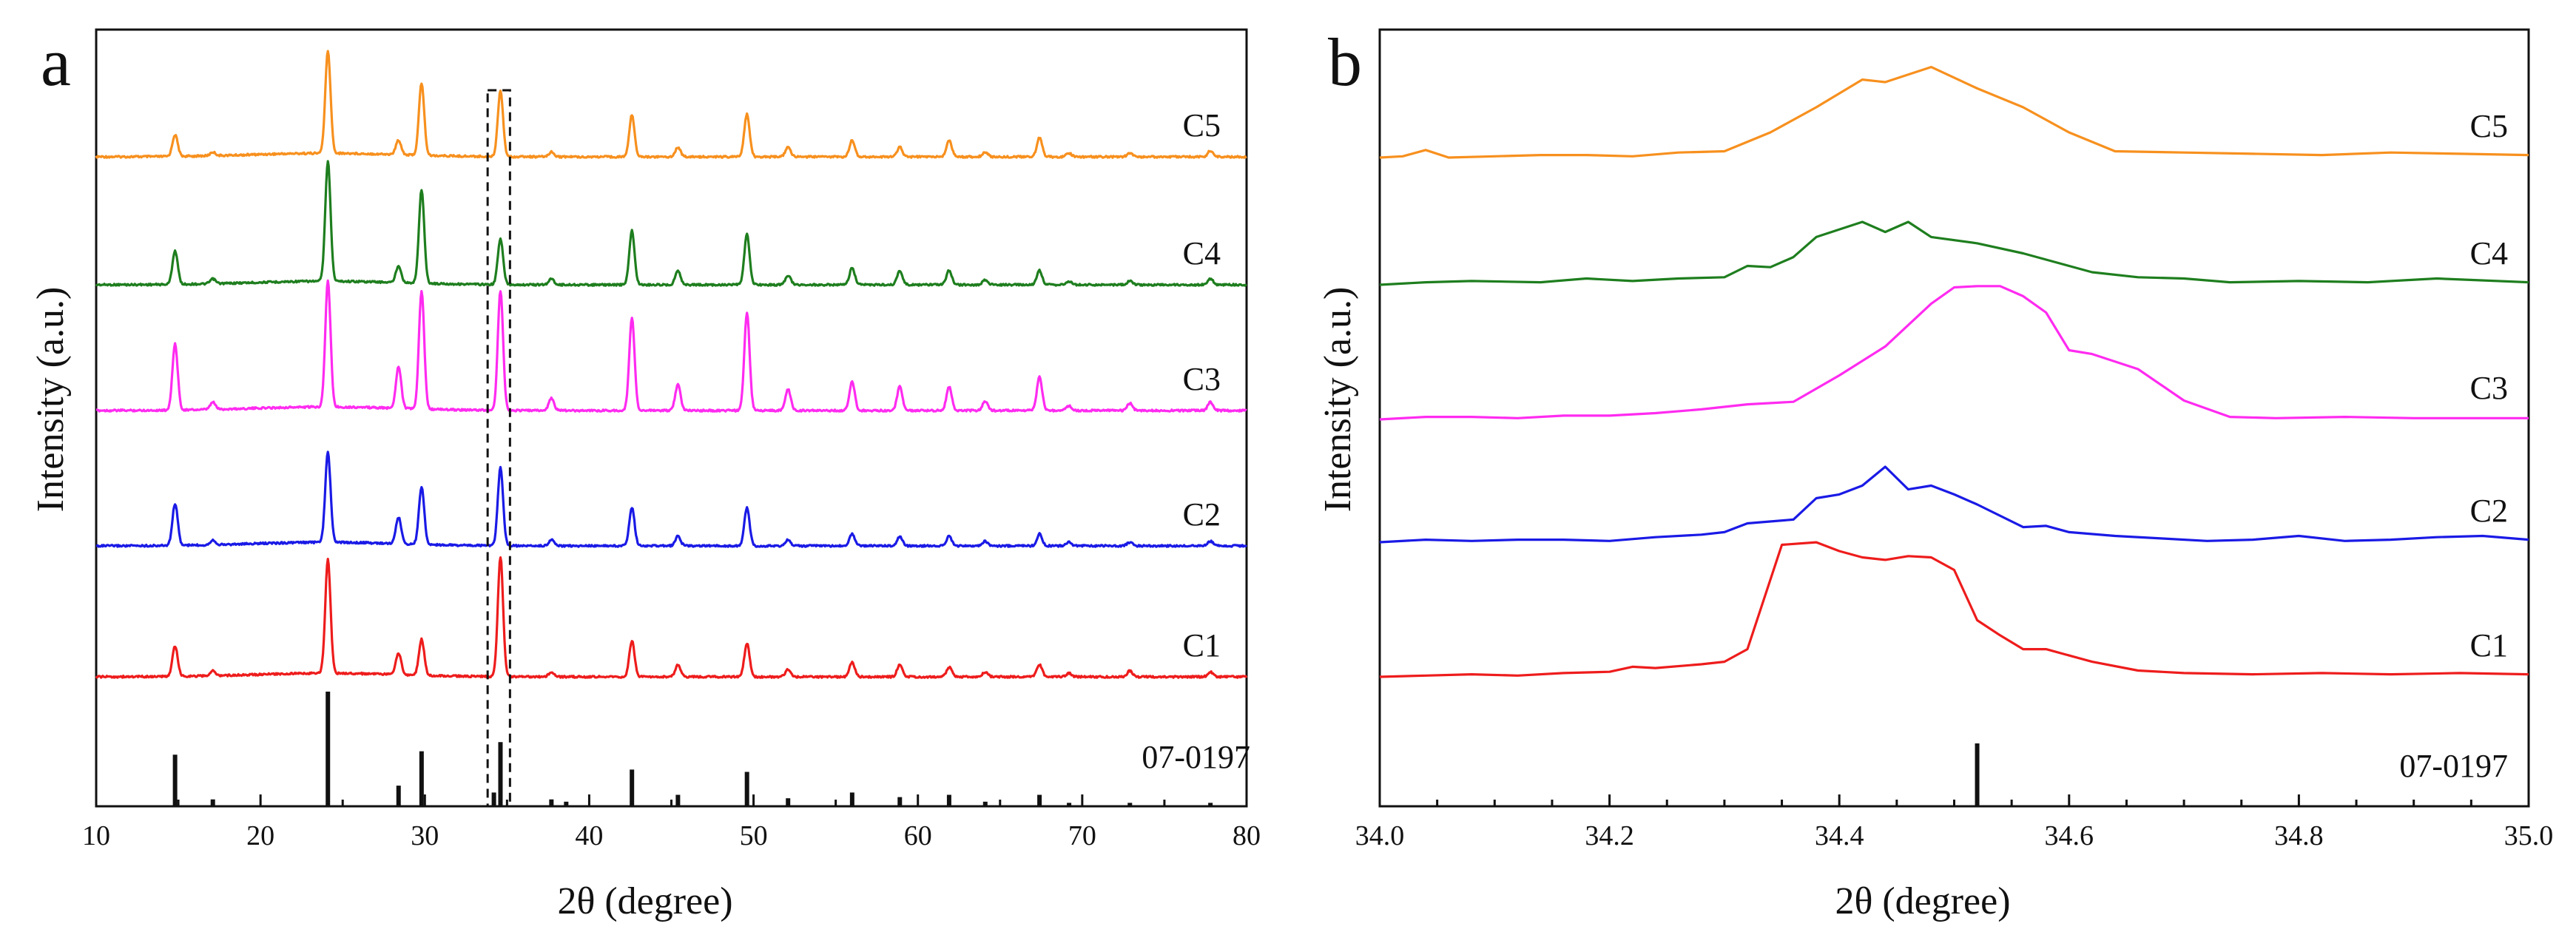 The width and height of the screenshot is (2576, 952). What do you see at coordinates (671, 618) in the screenshot?
I see `panel-a-series-c1-line` at bounding box center [671, 618].